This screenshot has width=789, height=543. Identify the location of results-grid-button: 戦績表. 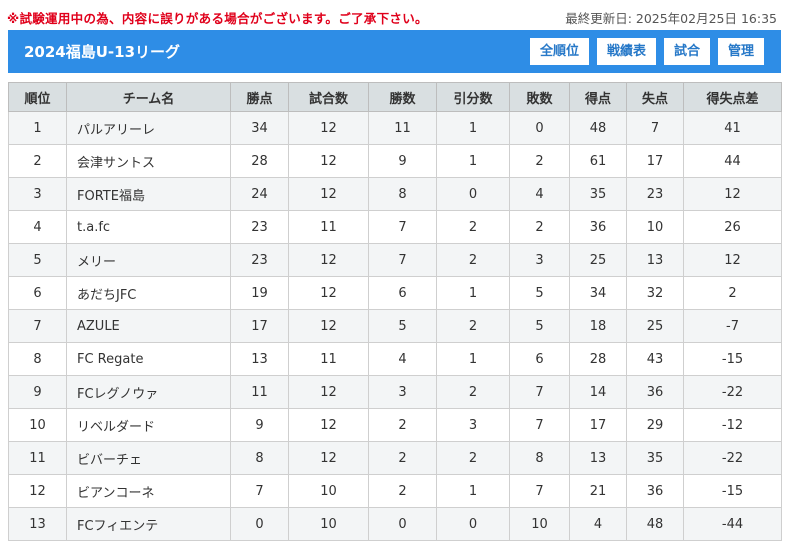
(626, 51).